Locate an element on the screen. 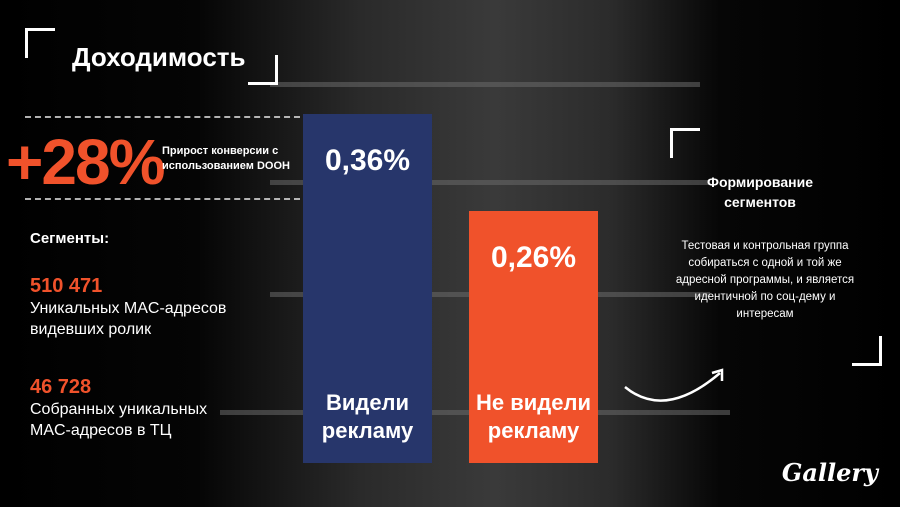 This screenshot has width=900, height=507. segments-heading: Сегменты: is located at coordinates (70, 238).